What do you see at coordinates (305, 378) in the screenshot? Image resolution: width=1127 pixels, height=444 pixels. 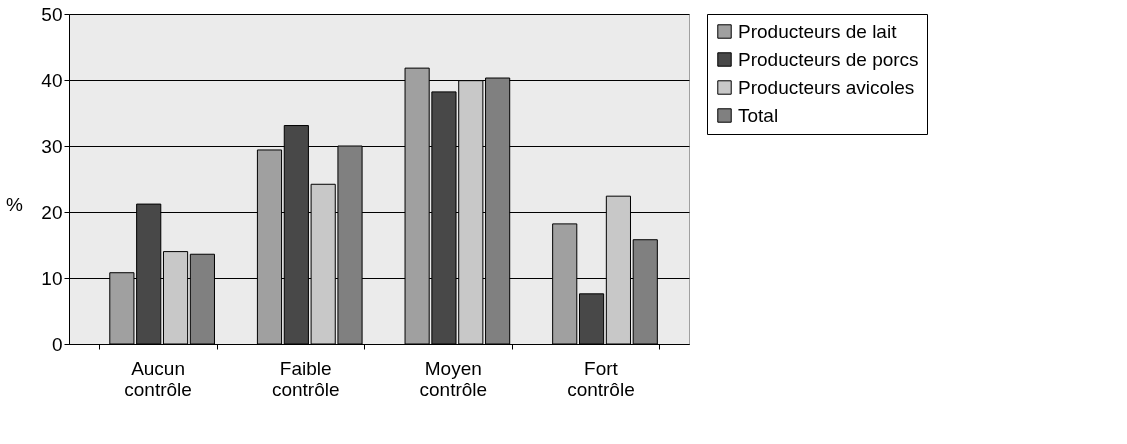 I see `x-tick-label: Faible contrôle` at bounding box center [305, 378].